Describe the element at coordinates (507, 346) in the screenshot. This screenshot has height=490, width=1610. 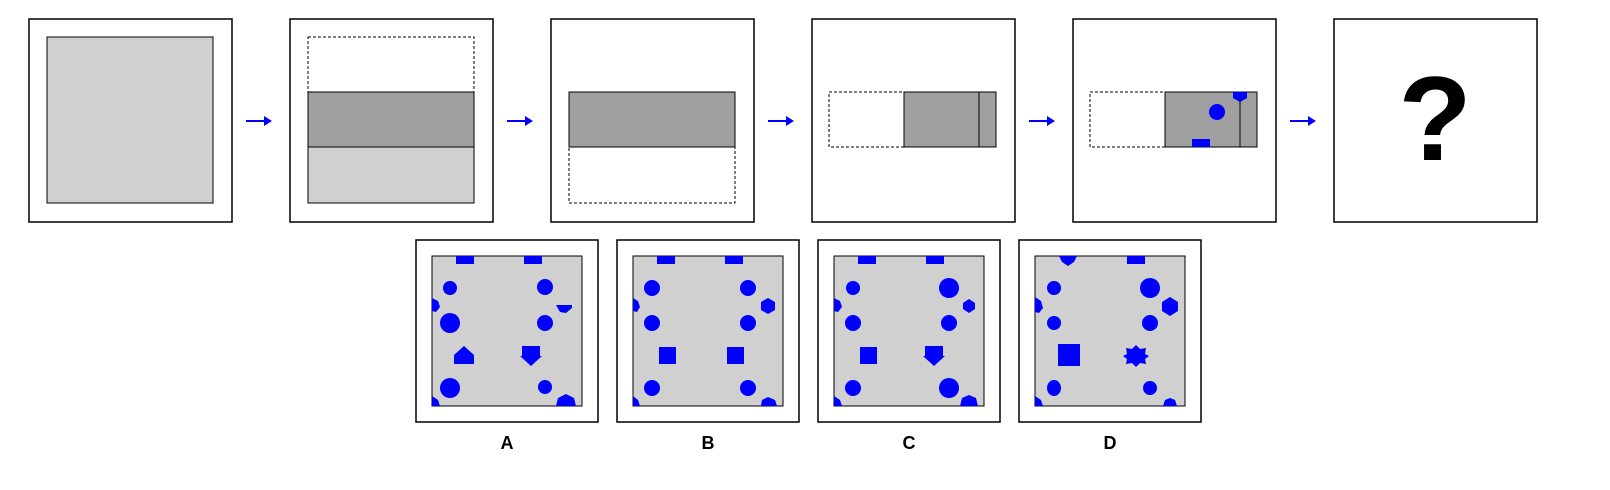
I see `option-a: A` at that location.